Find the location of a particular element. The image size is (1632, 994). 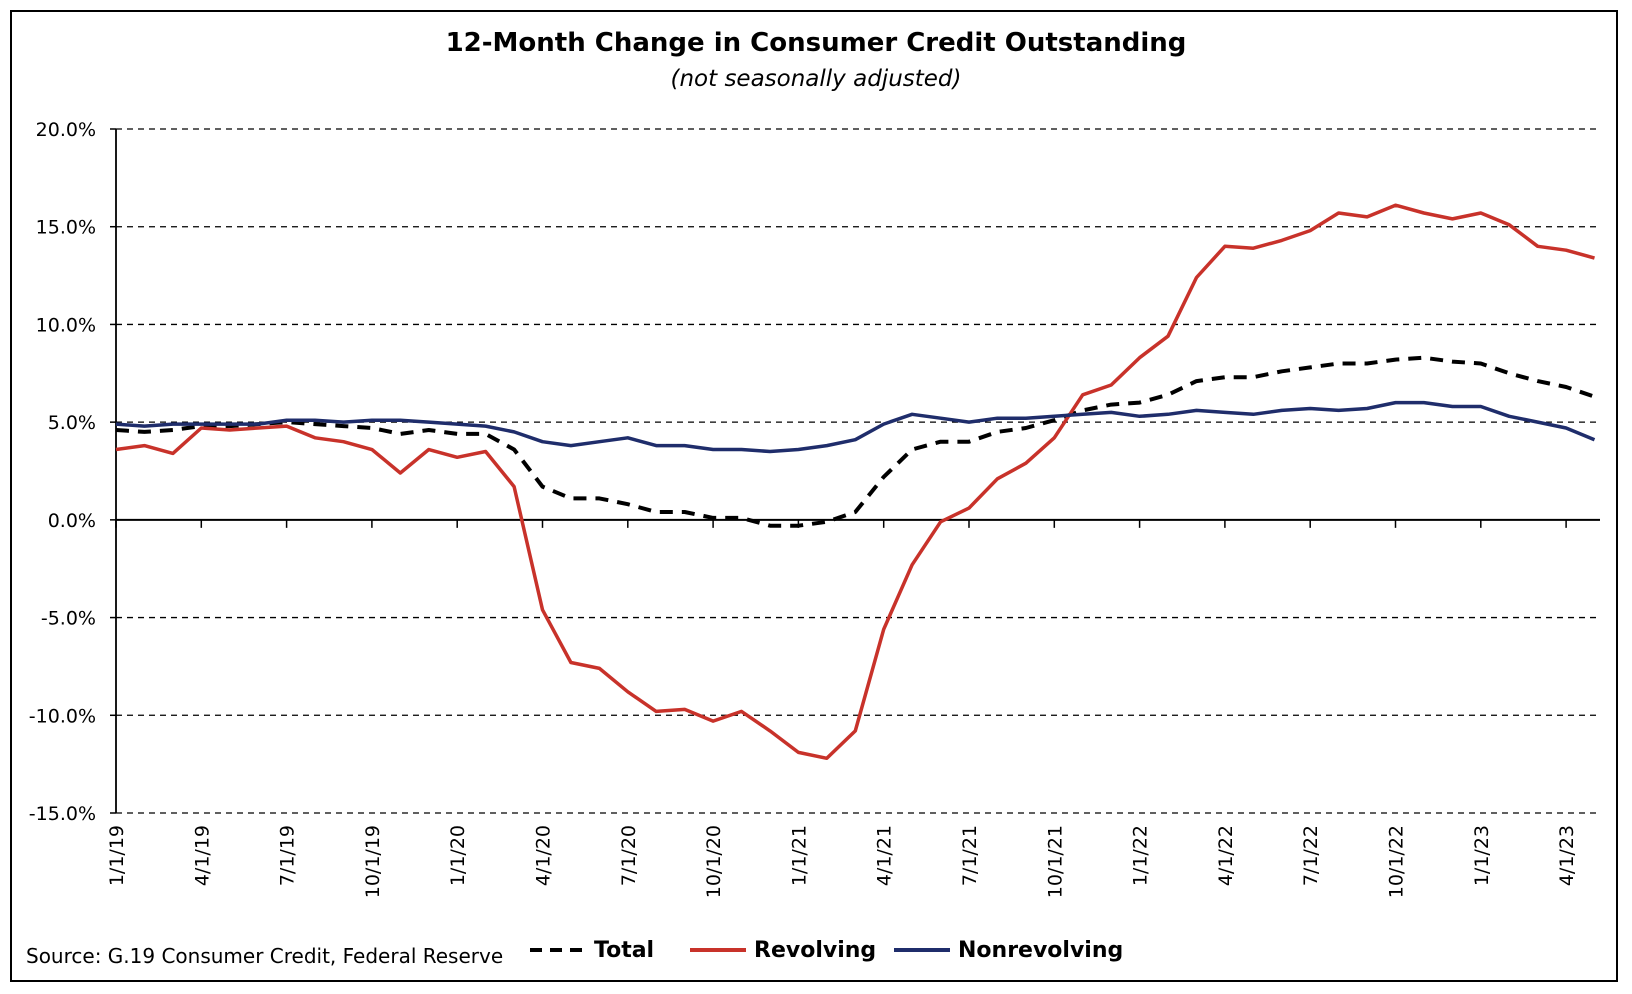

legend-label-nonrevolving: Nonrevolving is located at coordinates (1041, 950).